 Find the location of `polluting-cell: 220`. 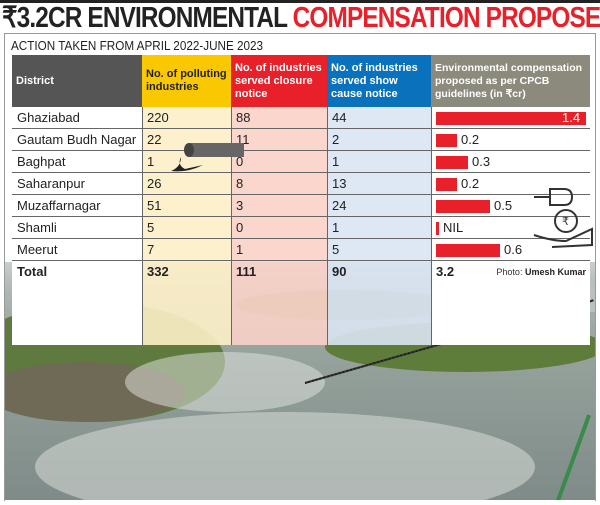

polluting-cell: 220 is located at coordinates (158, 117).